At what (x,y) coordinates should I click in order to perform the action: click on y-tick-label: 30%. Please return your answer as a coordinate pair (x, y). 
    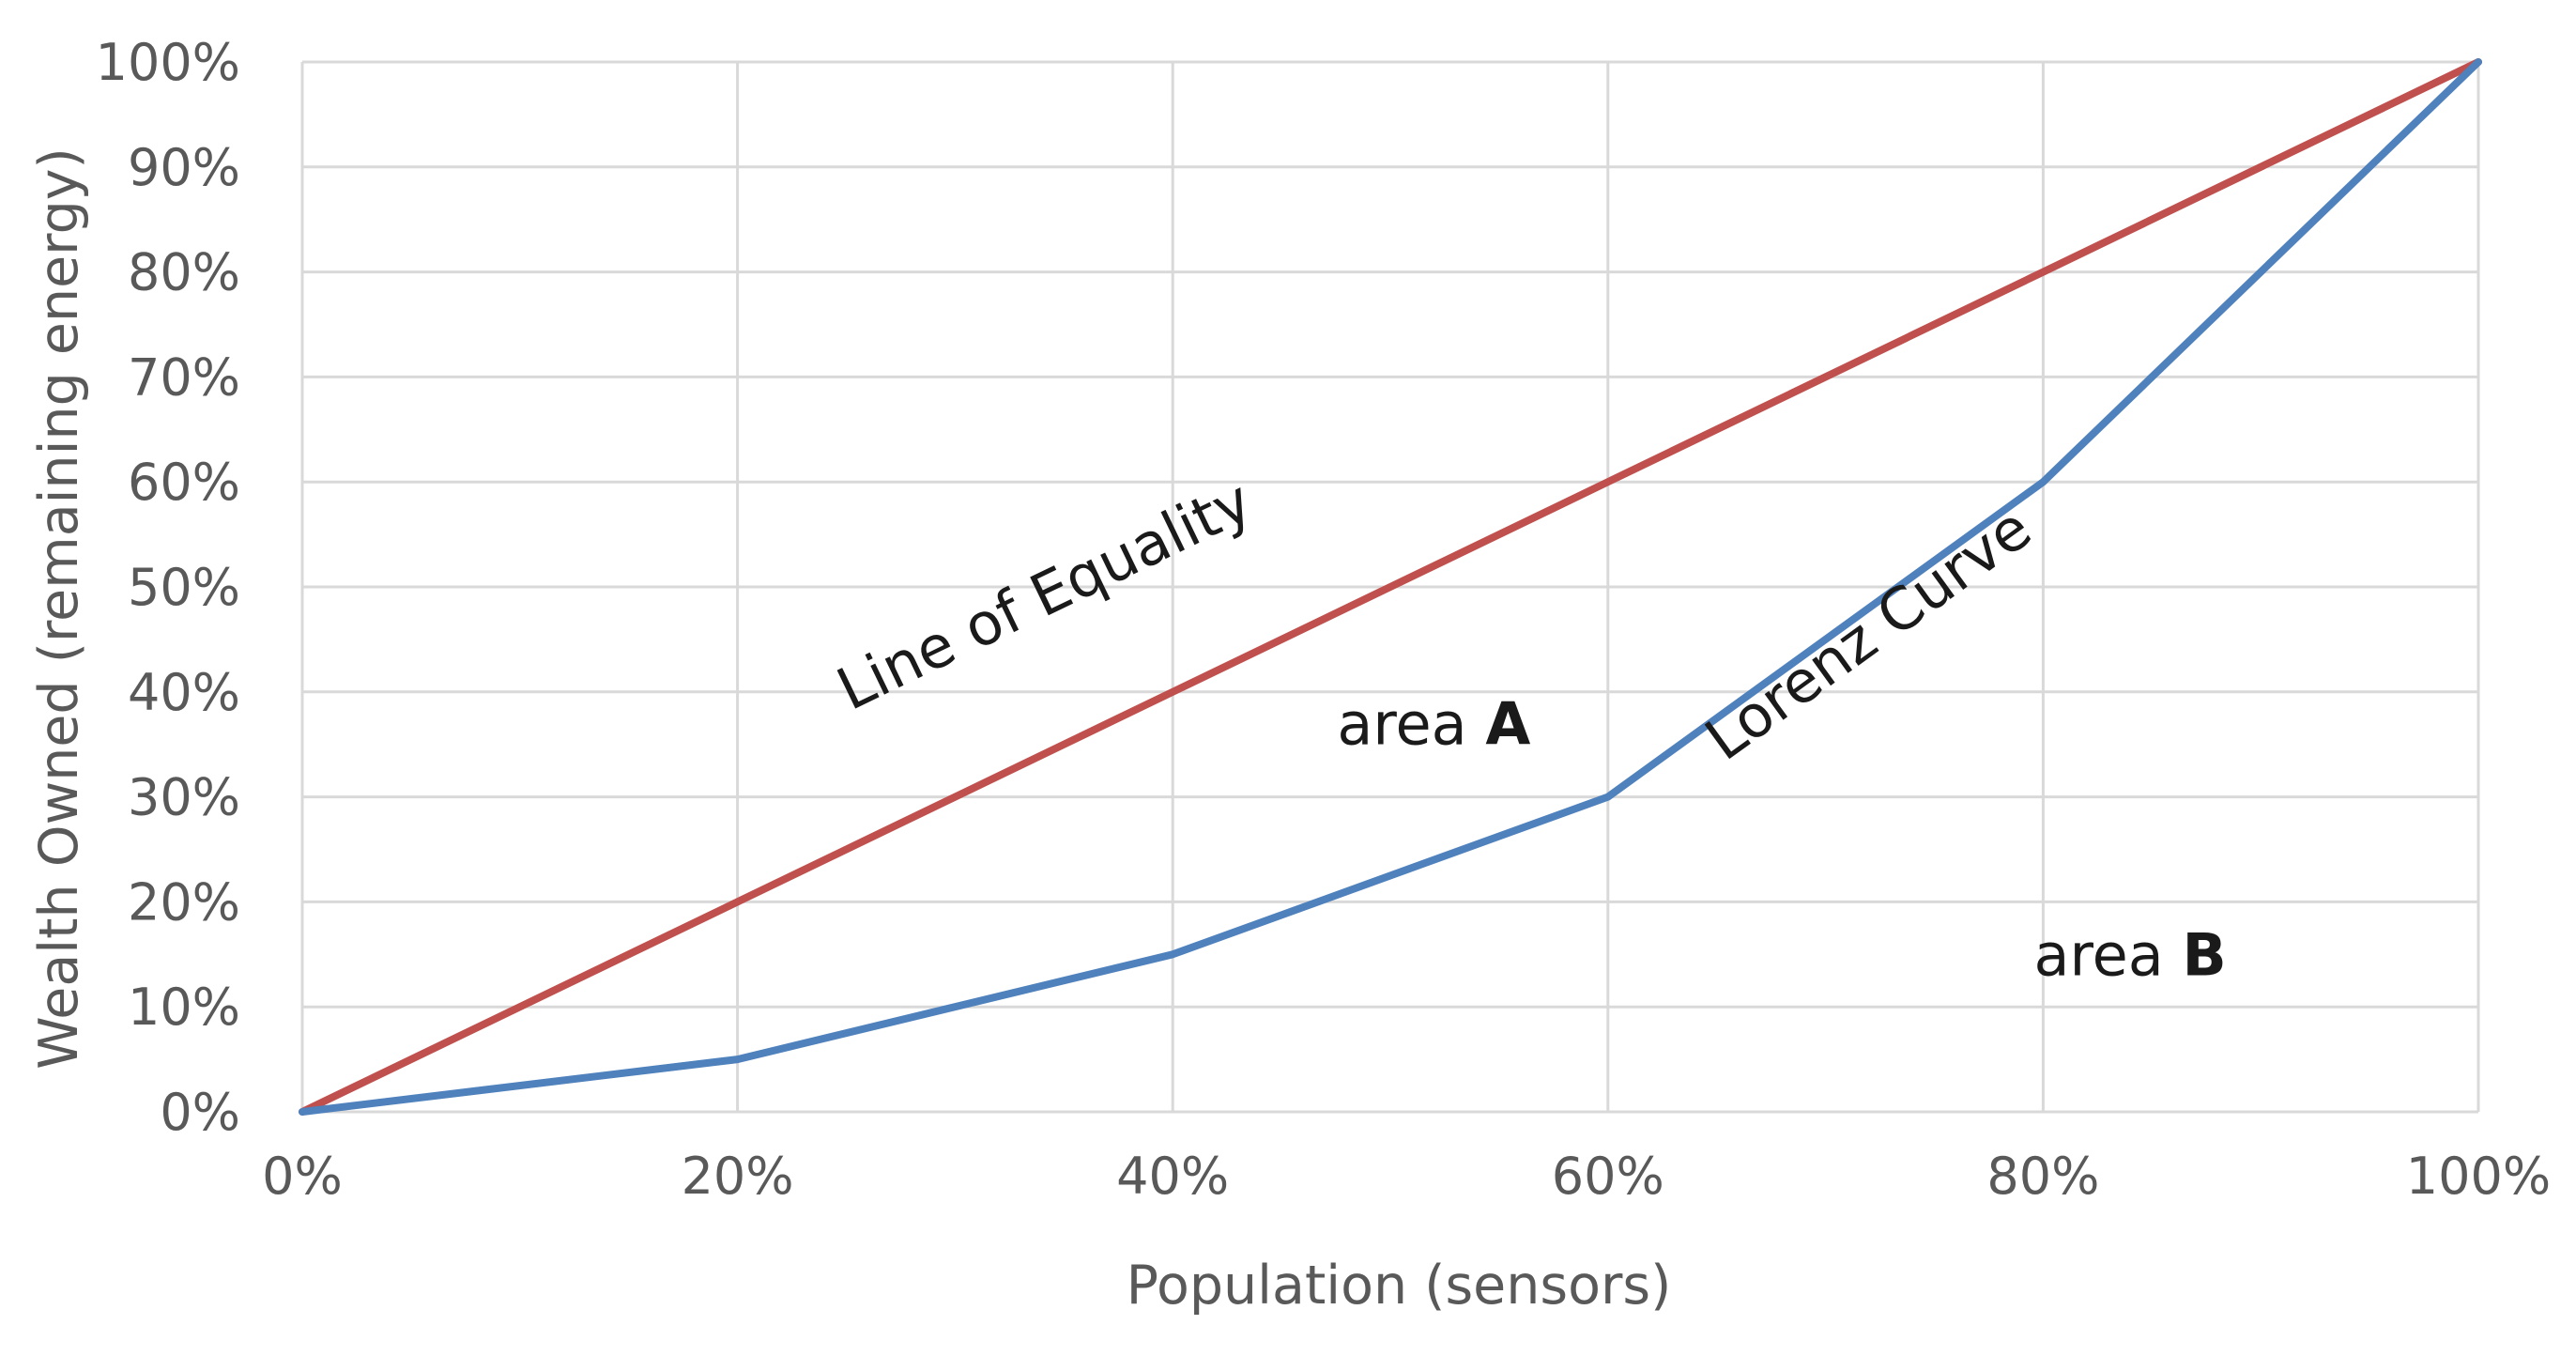
    Looking at the image, I should click on (184, 797).